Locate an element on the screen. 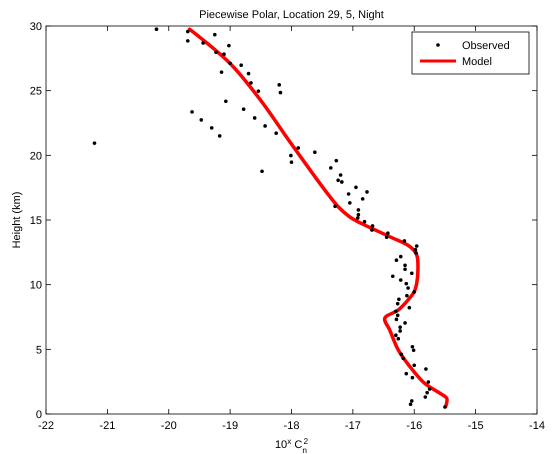  x-tick-label: -18 is located at coordinates (292, 426).